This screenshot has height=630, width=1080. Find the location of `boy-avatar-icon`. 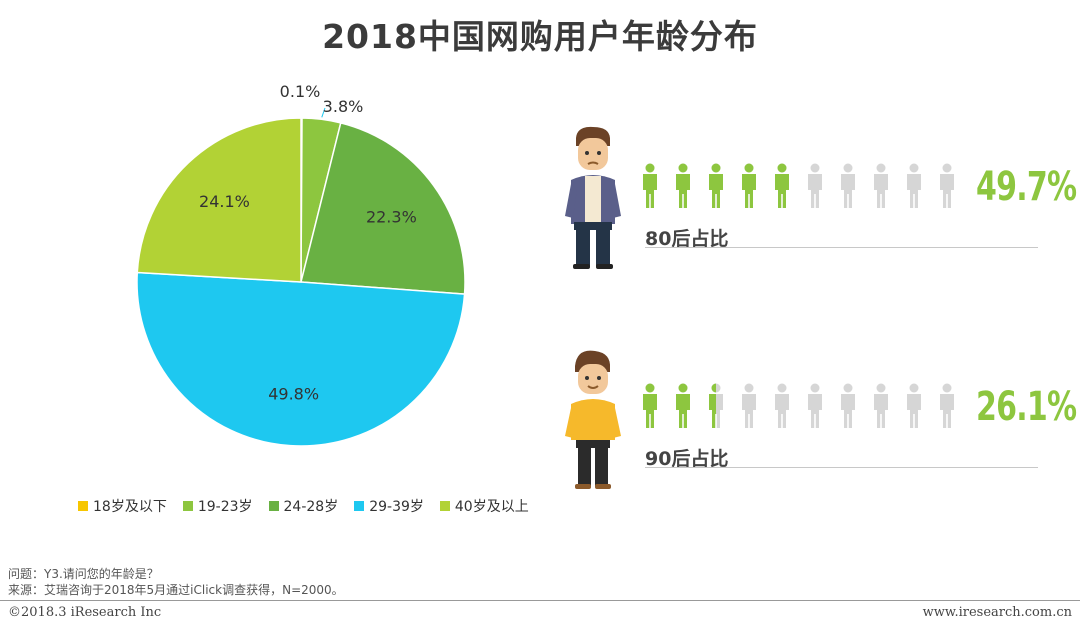

boy-avatar-icon is located at coordinates (593, 425).